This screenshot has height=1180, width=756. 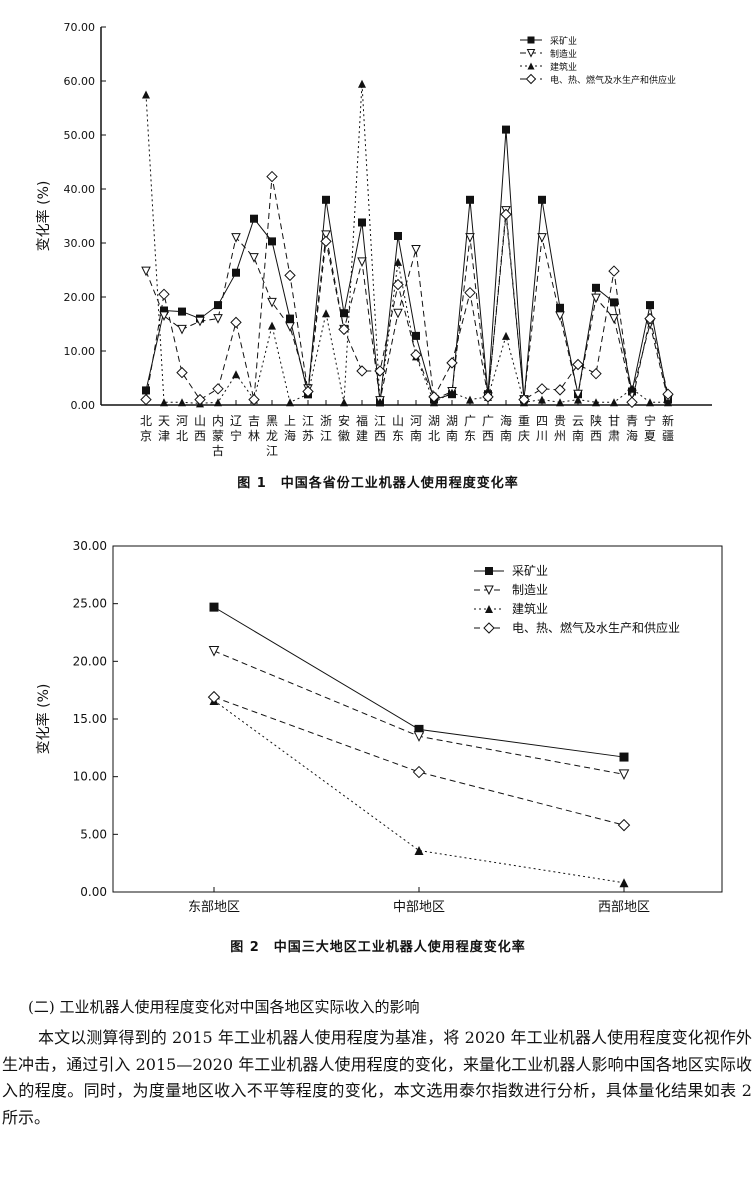 I want to click on x-tick-label: 西部地区, so click(x=624, y=907).